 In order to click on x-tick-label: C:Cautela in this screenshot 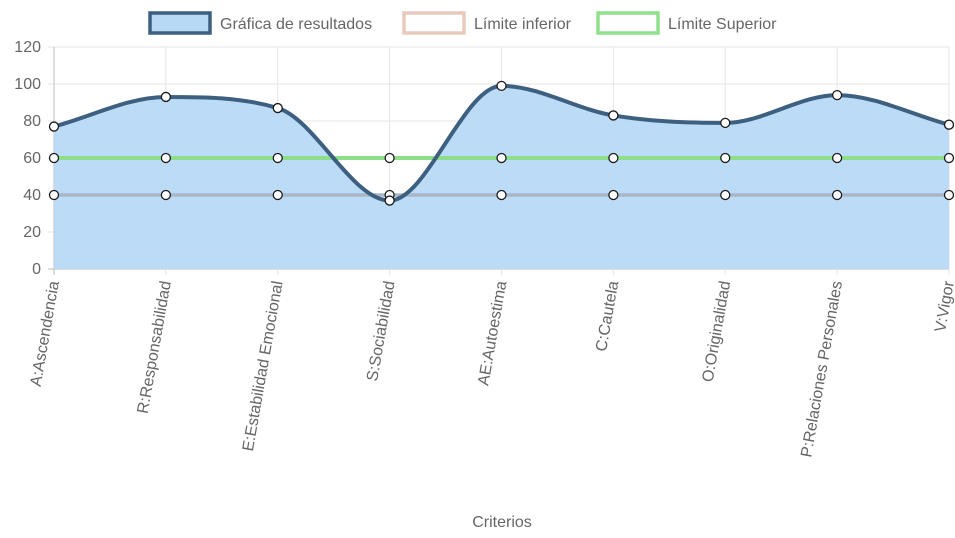, I will do `click(607, 316)`.